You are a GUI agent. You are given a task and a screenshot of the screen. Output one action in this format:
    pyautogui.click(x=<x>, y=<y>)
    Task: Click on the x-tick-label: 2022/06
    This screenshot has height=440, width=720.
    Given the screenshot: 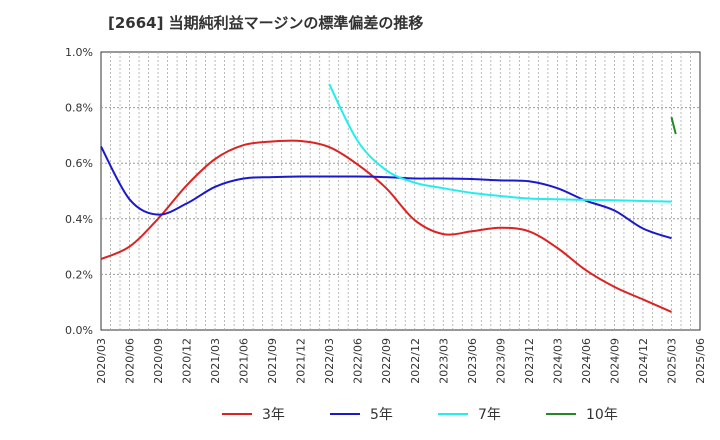 What is the action you would take?
    pyautogui.click(x=358, y=361)
    